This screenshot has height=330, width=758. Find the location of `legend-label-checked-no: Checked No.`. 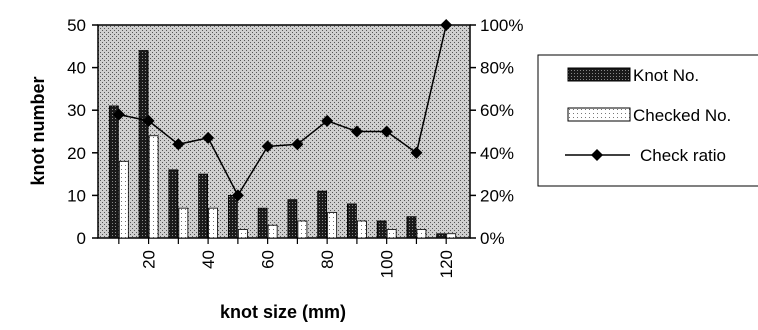

legend-label-checked-no: Checked No. is located at coordinates (682, 115).